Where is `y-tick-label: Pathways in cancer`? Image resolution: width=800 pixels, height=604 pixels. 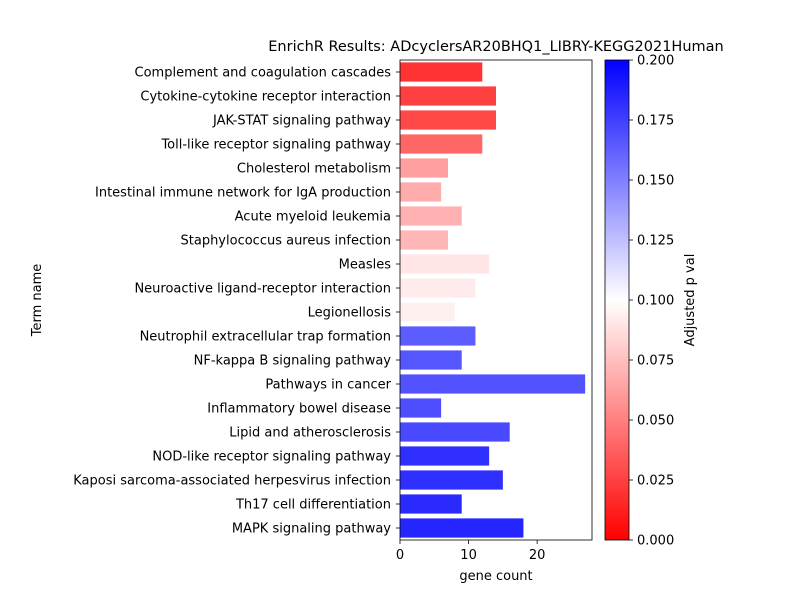 y-tick-label: Pathways in cancer is located at coordinates (328, 385).